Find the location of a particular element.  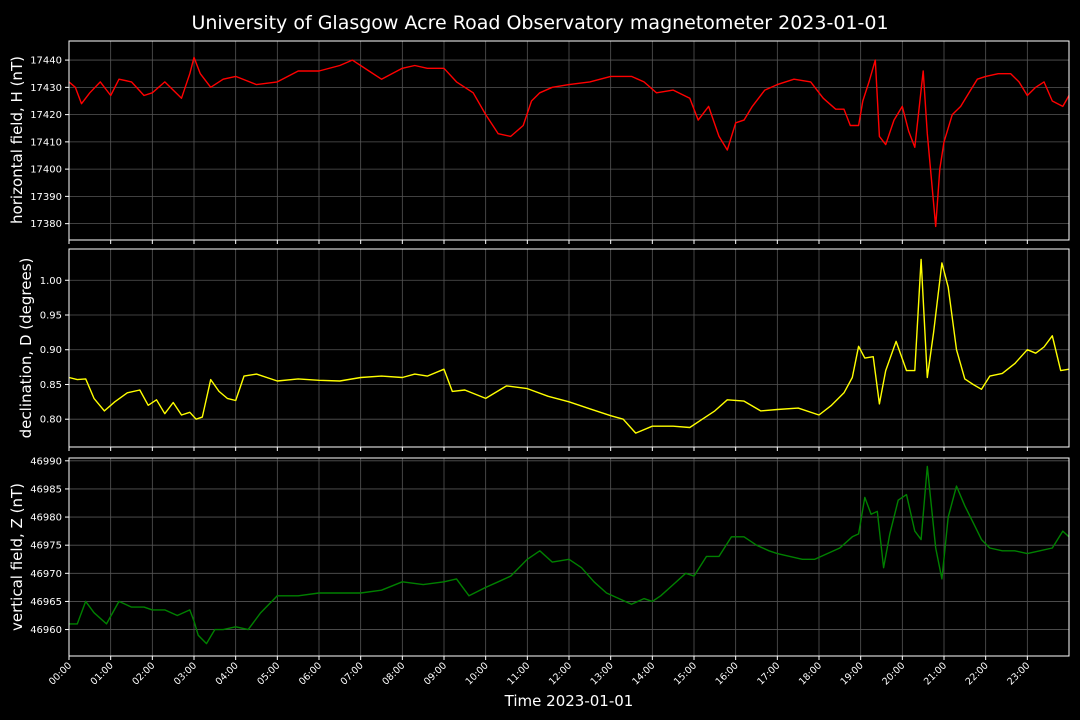

y-tick-label: 17430 is located at coordinates (46, 88).